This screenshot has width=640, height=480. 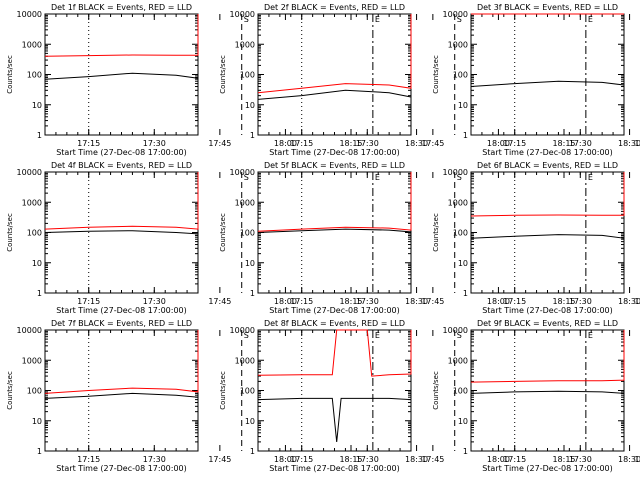 What do you see at coordinates (334, 323) in the screenshot?
I see `panel-title: Det 8f BLACK = Events, RED = LLD` at bounding box center [334, 323].